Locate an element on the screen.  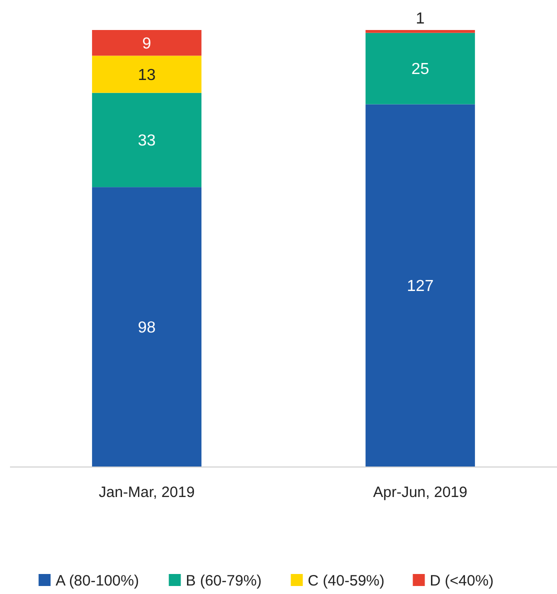
legend-label: C (40-59%) is located at coordinates (346, 581).